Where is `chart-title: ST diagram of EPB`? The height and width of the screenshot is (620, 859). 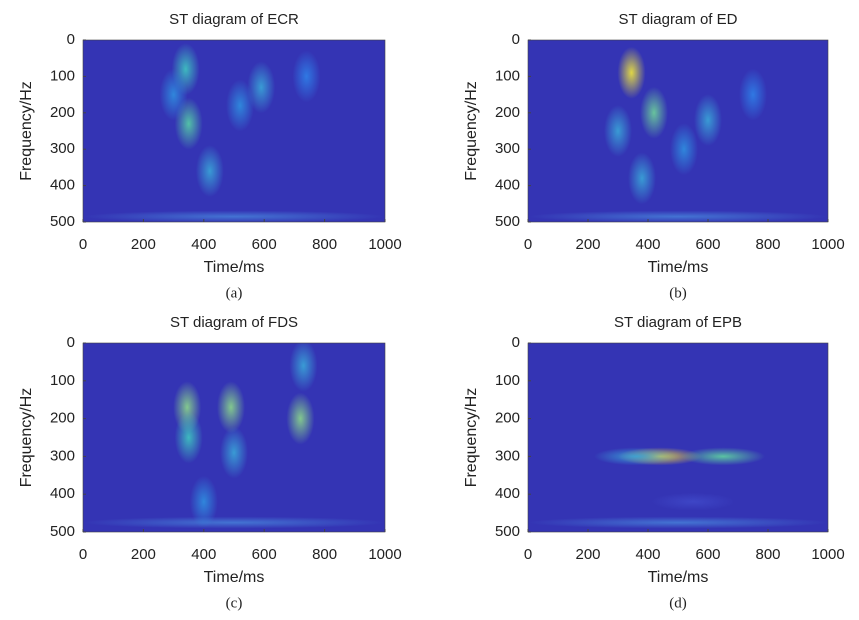
chart-title: ST diagram of EPB is located at coordinates (678, 322).